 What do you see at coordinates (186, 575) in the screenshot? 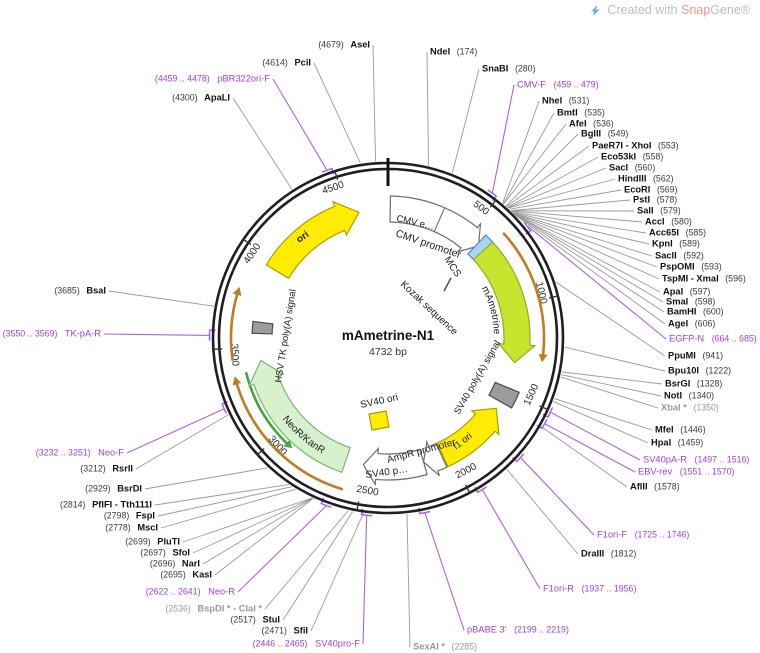
I see `enzyme-site-label: (2695) KasI` at bounding box center [186, 575].